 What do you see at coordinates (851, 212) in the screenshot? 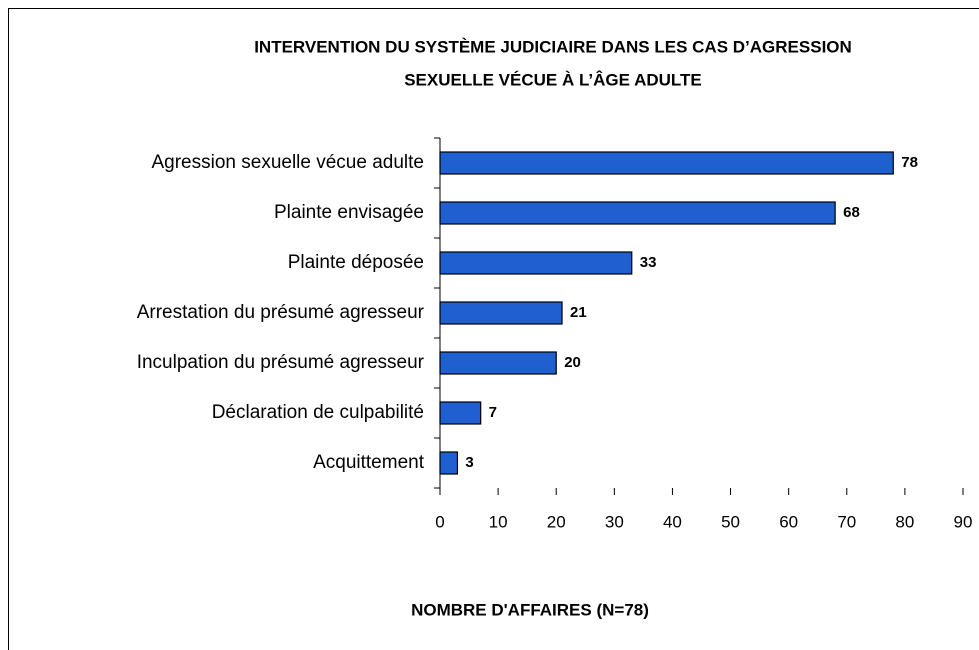
I see `value-label: 68` at bounding box center [851, 212].